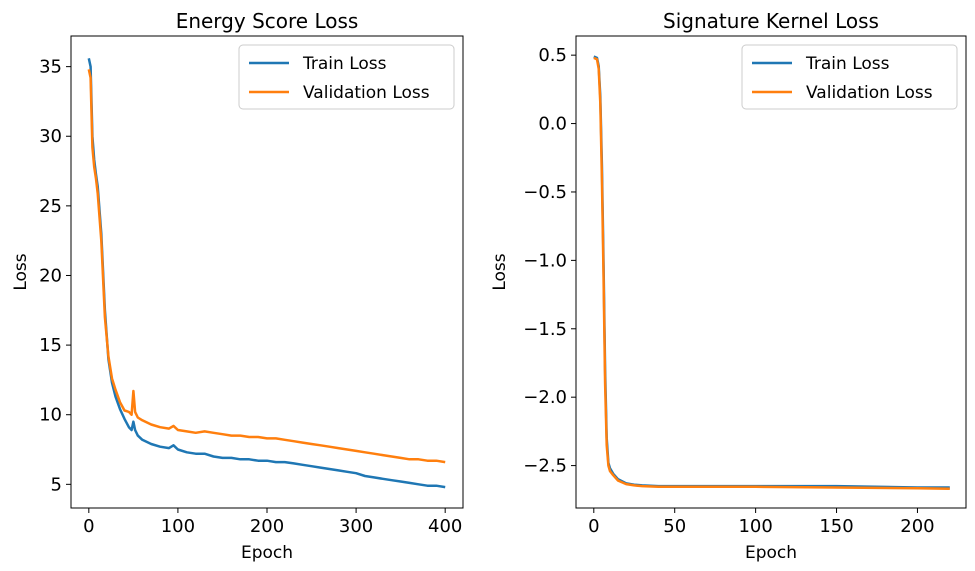  What do you see at coordinates (674, 526) in the screenshot?
I see `x-tick-label: 50` at bounding box center [674, 526].